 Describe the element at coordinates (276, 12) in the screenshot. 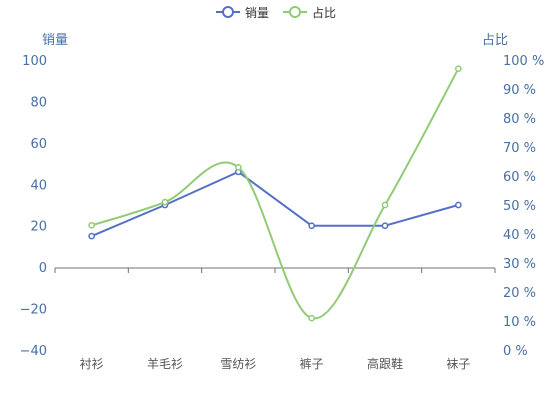

I see `legend: 销量 占比` at that location.